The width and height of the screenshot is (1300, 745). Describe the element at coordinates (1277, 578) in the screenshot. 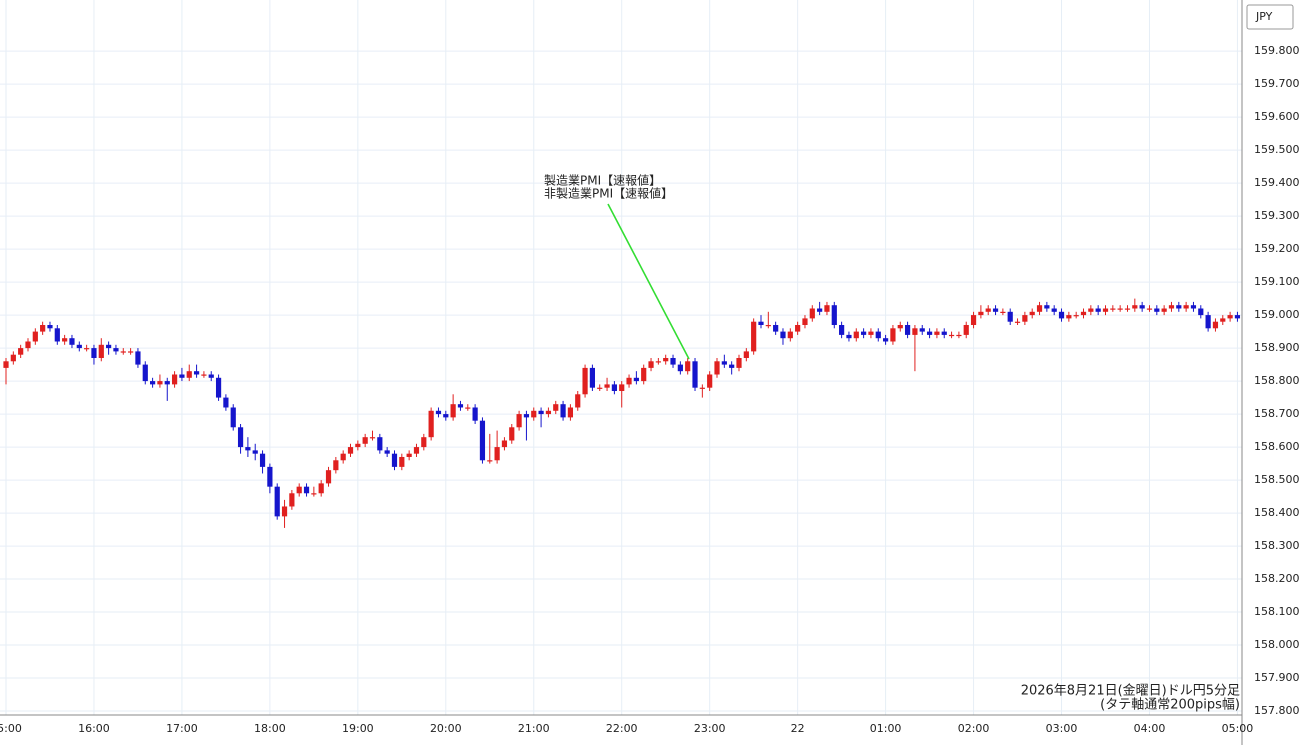

I see `y-tick-label: 158.200` at that location.